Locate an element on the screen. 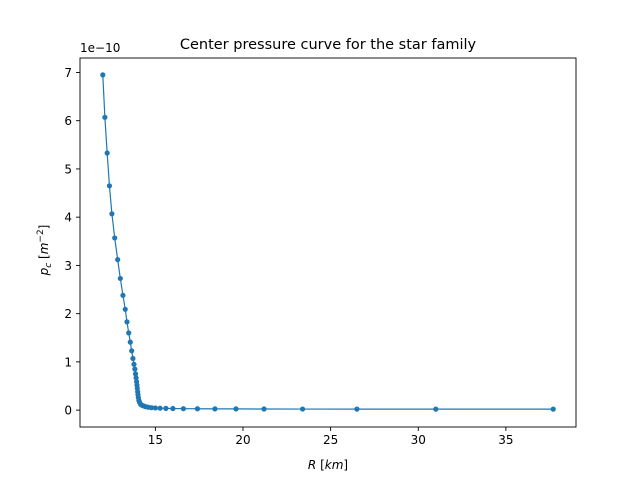  x-tick-label: 25 is located at coordinates (330, 440).